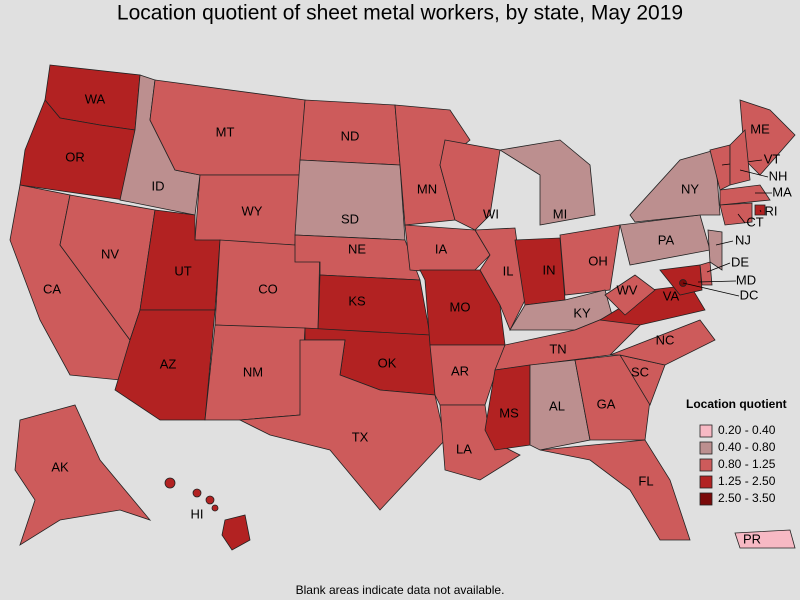 This screenshot has height=600, width=800. What do you see at coordinates (508, 270) in the screenshot?
I see `state-label: IL` at bounding box center [508, 270].